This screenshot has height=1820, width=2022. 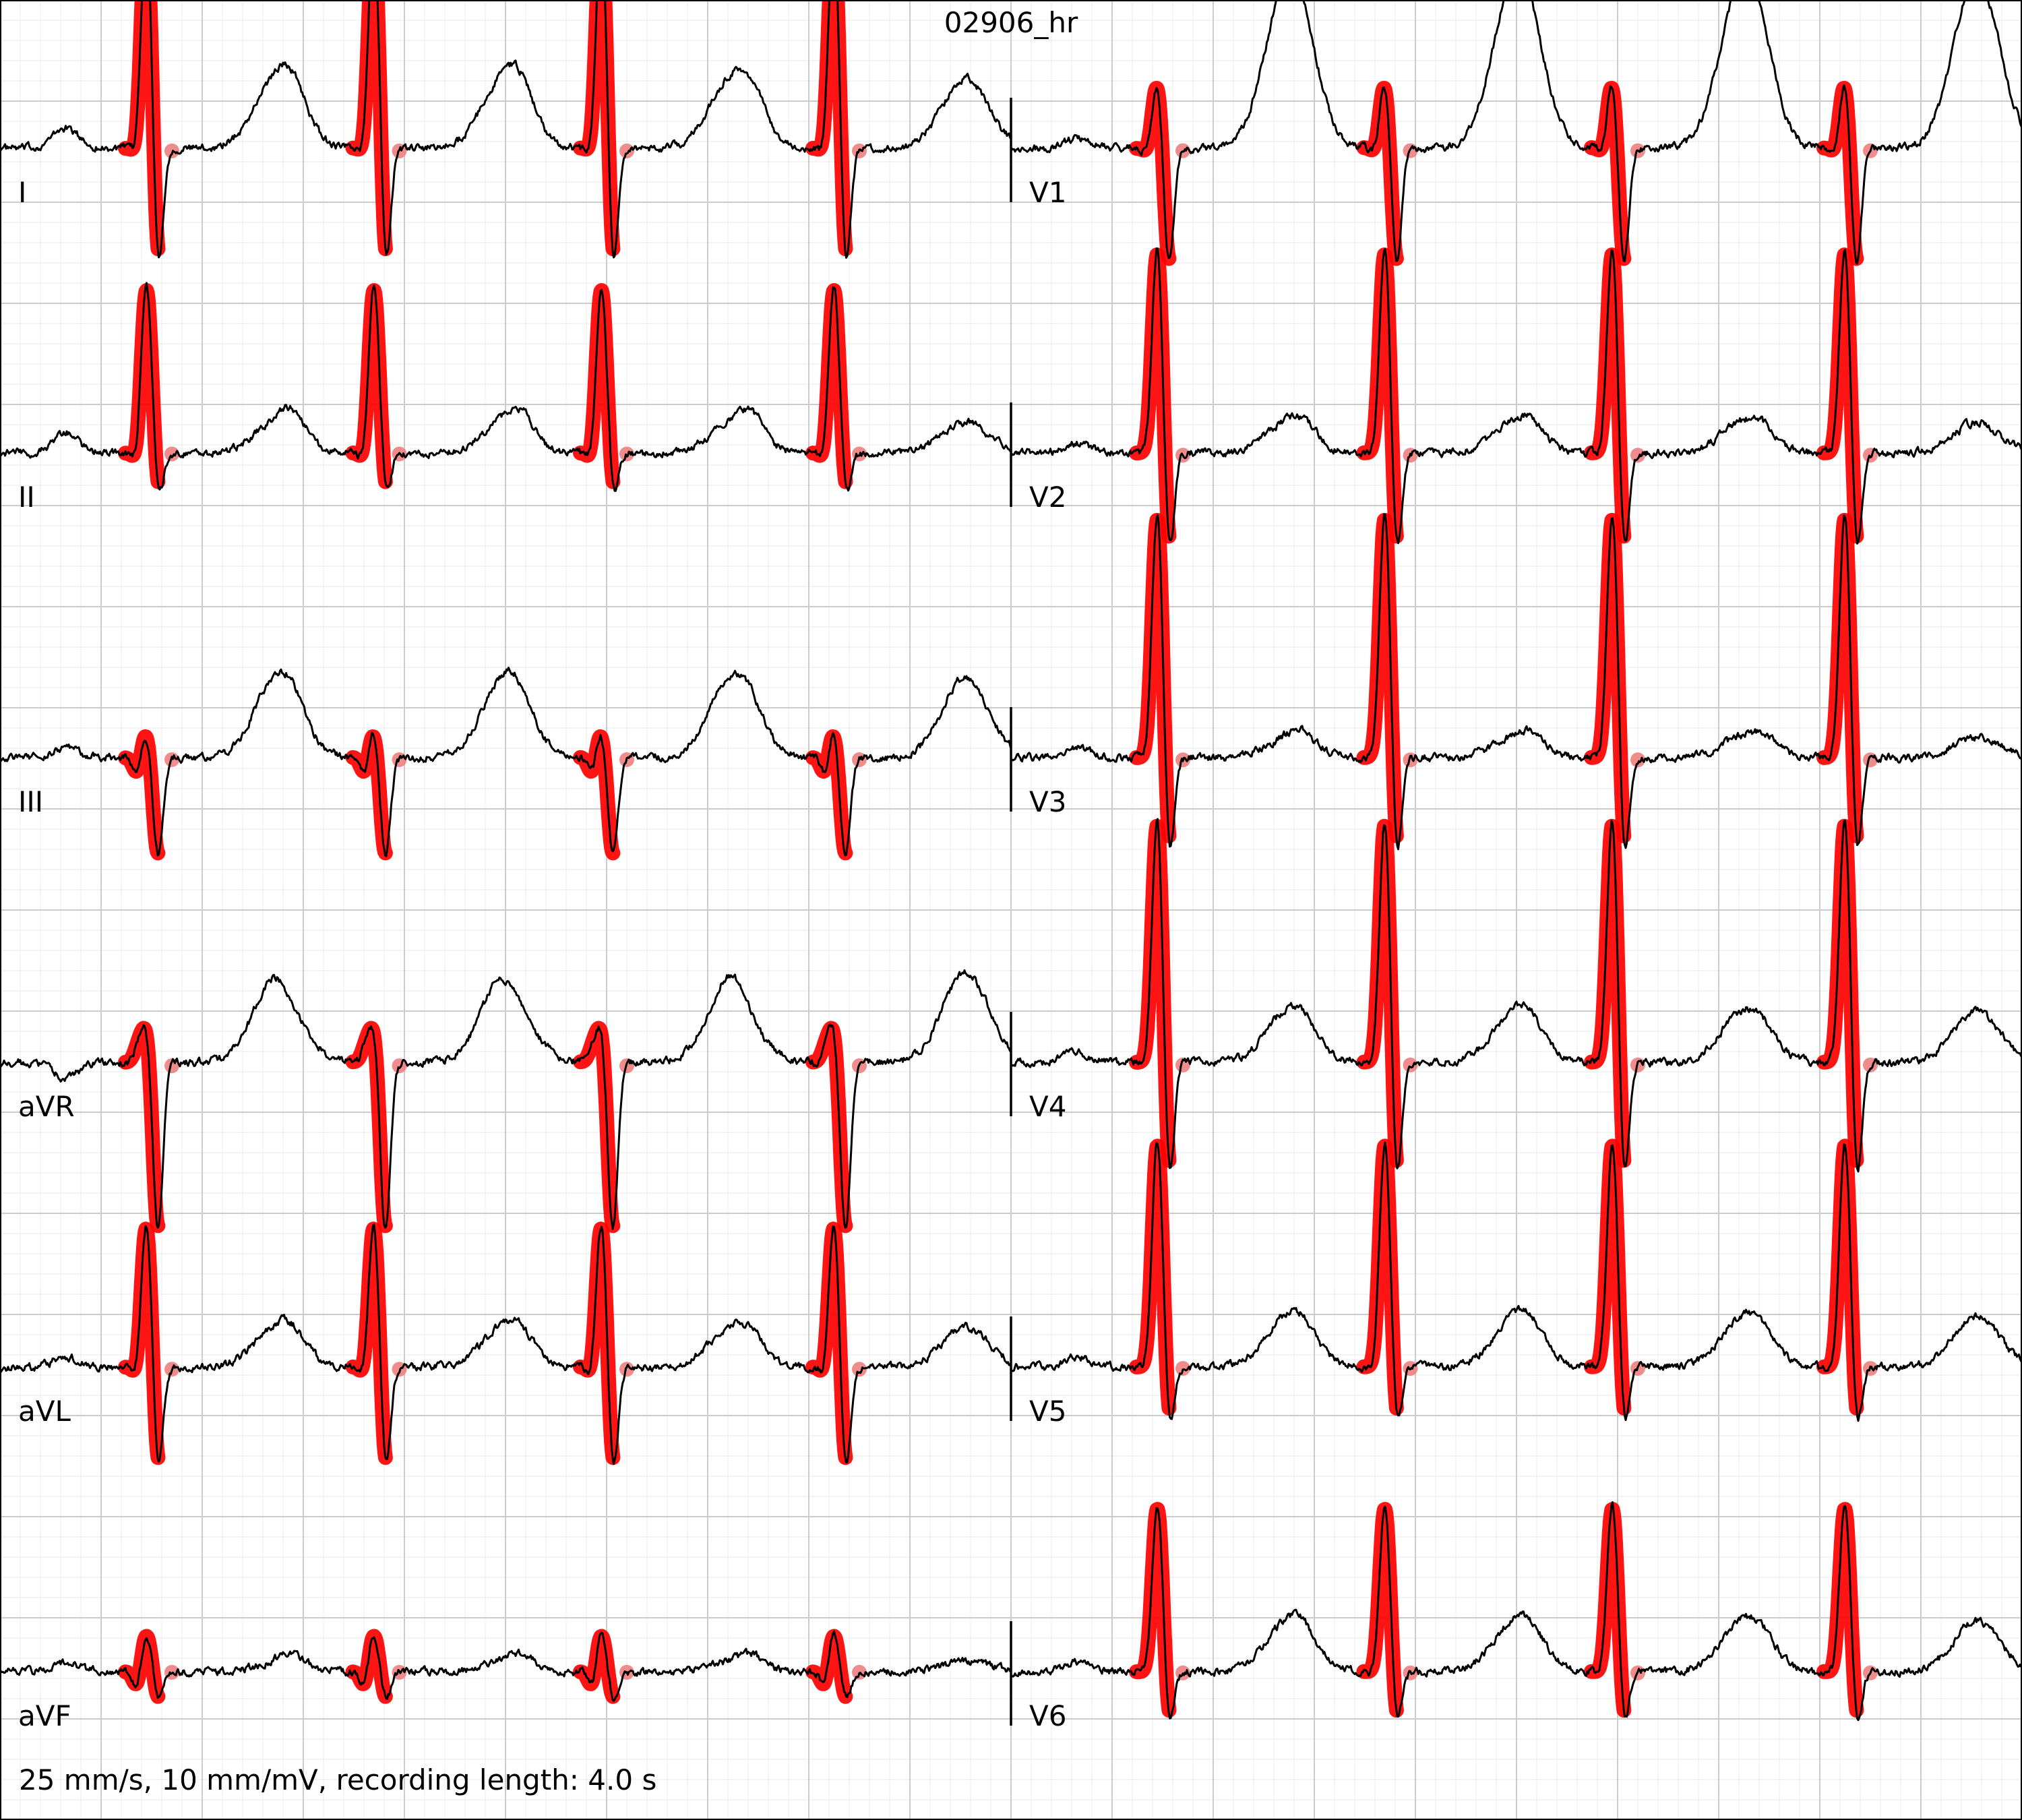 What do you see at coordinates (30, 801) in the screenshot?
I see `lead-label-III: III` at bounding box center [30, 801].